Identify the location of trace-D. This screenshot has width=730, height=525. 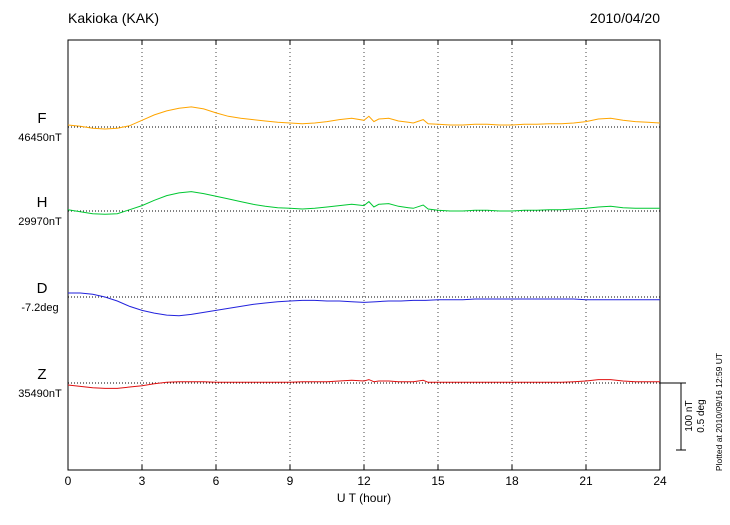
(364, 304).